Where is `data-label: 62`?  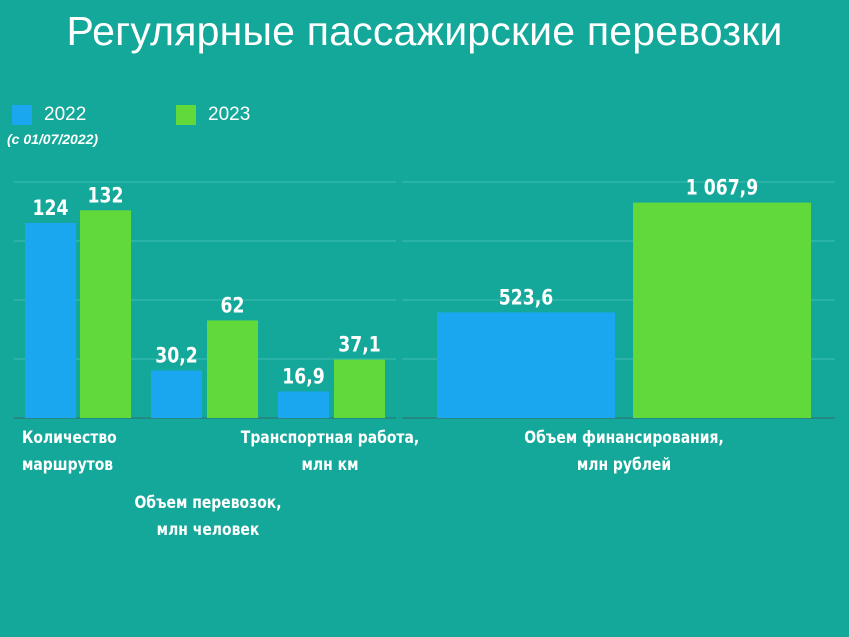
data-label: 62 is located at coordinates (233, 305).